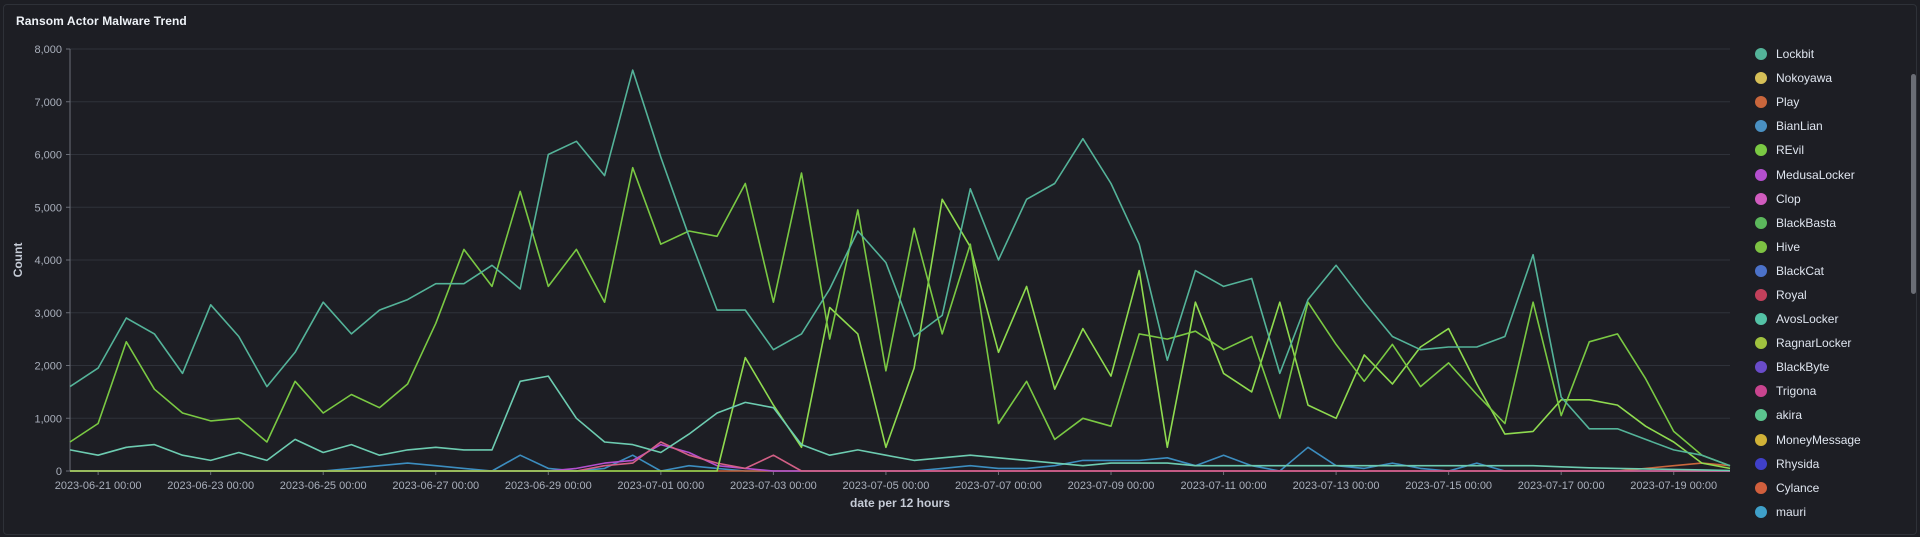 This screenshot has height=537, width=1920. I want to click on legend-label: BianLian, so click(1799, 126).